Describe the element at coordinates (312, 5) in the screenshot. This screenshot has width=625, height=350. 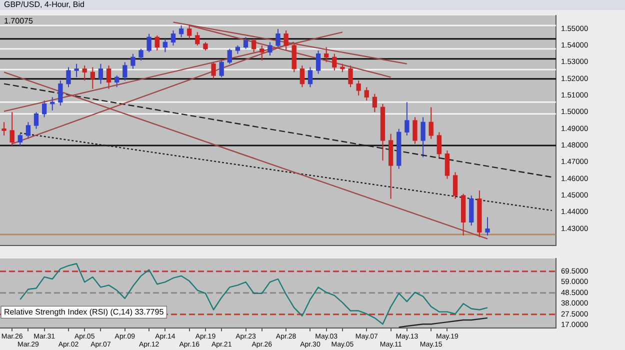
I see `chart-title: GBP/USD, 4-Hour, Bid` at that location.